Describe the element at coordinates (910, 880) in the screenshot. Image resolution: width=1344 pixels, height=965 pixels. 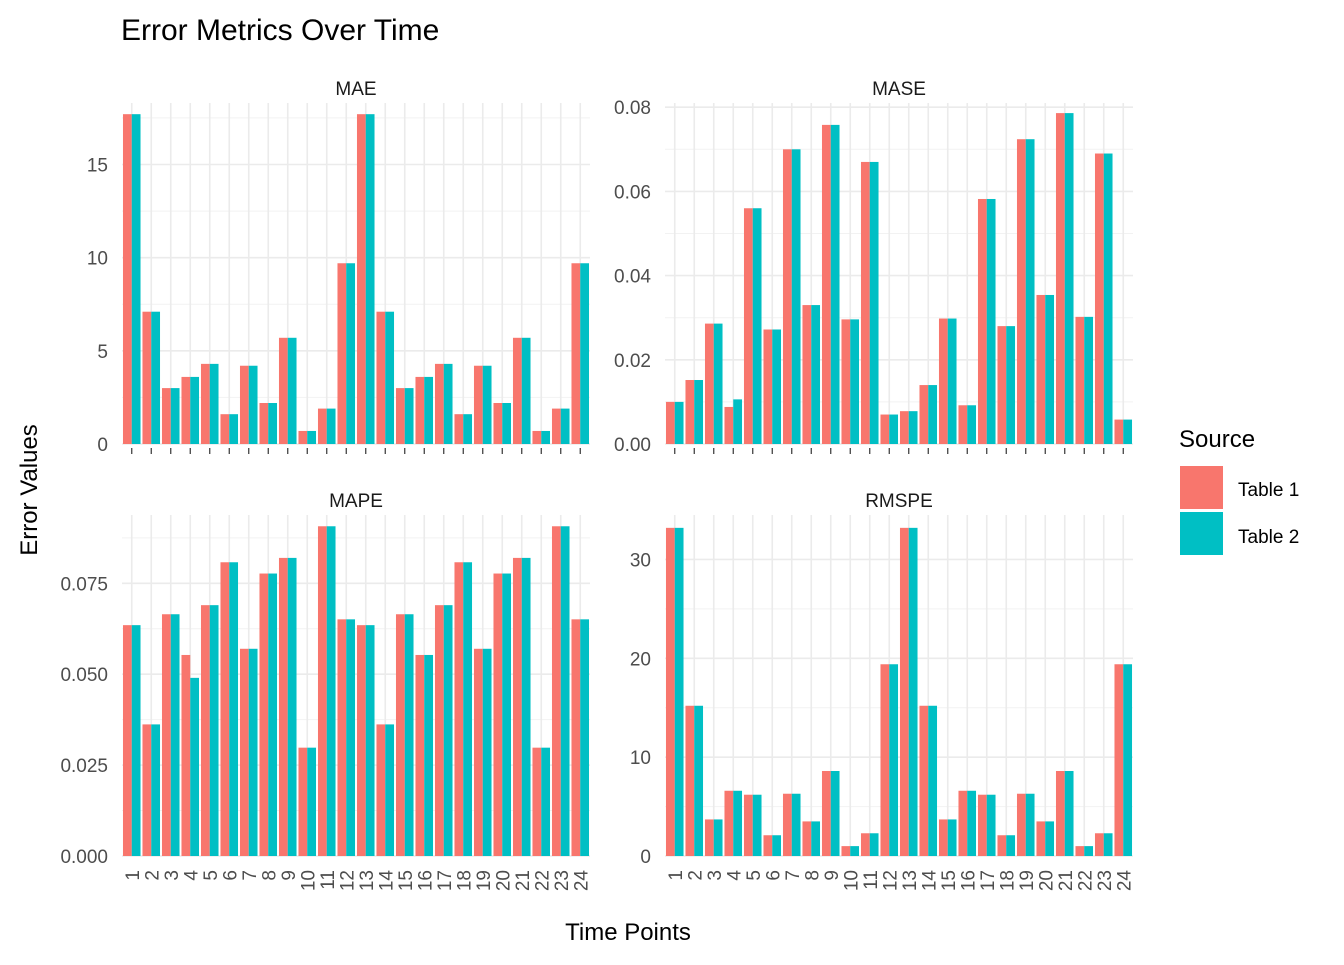
I see `x-tick-label: 13` at that location.